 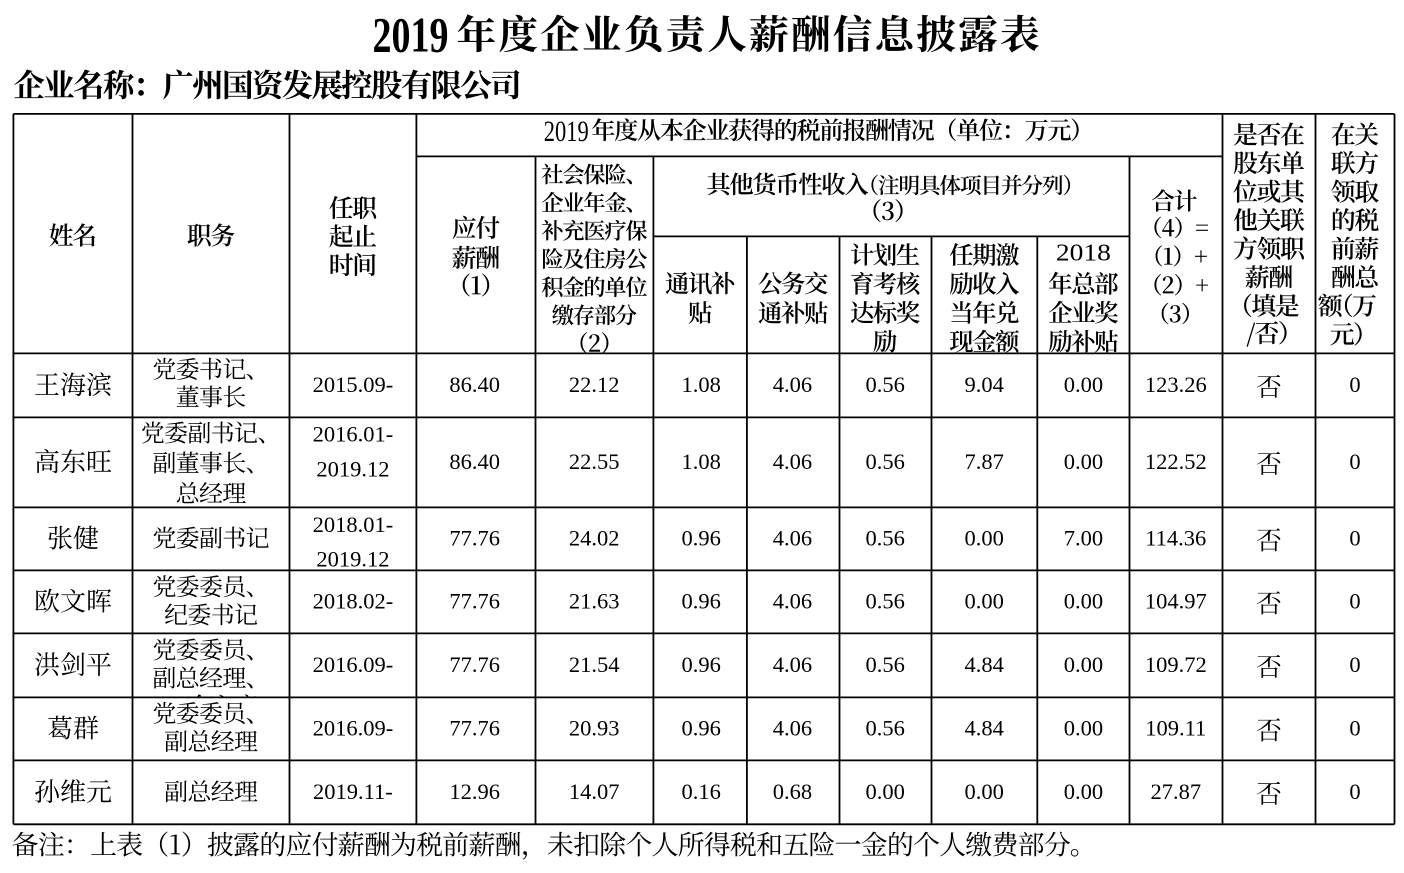 I want to click on svg-text: 22.12, so click(x=594, y=384).